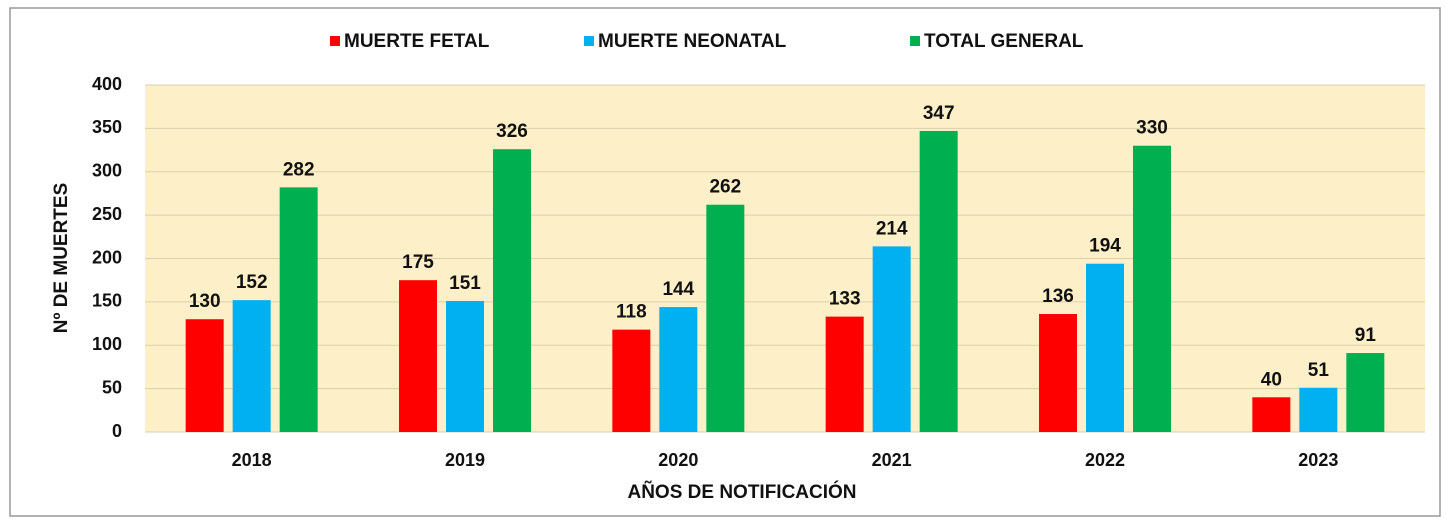 The image size is (1447, 521). I want to click on x-tick-label: 2019, so click(465, 460).